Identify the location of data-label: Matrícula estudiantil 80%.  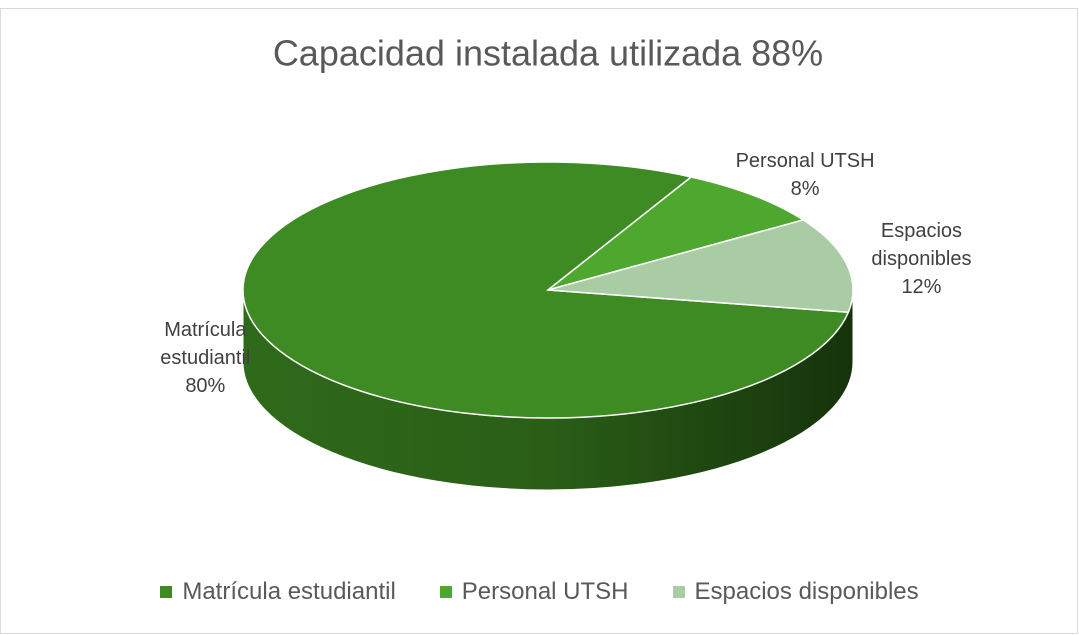
(205, 358).